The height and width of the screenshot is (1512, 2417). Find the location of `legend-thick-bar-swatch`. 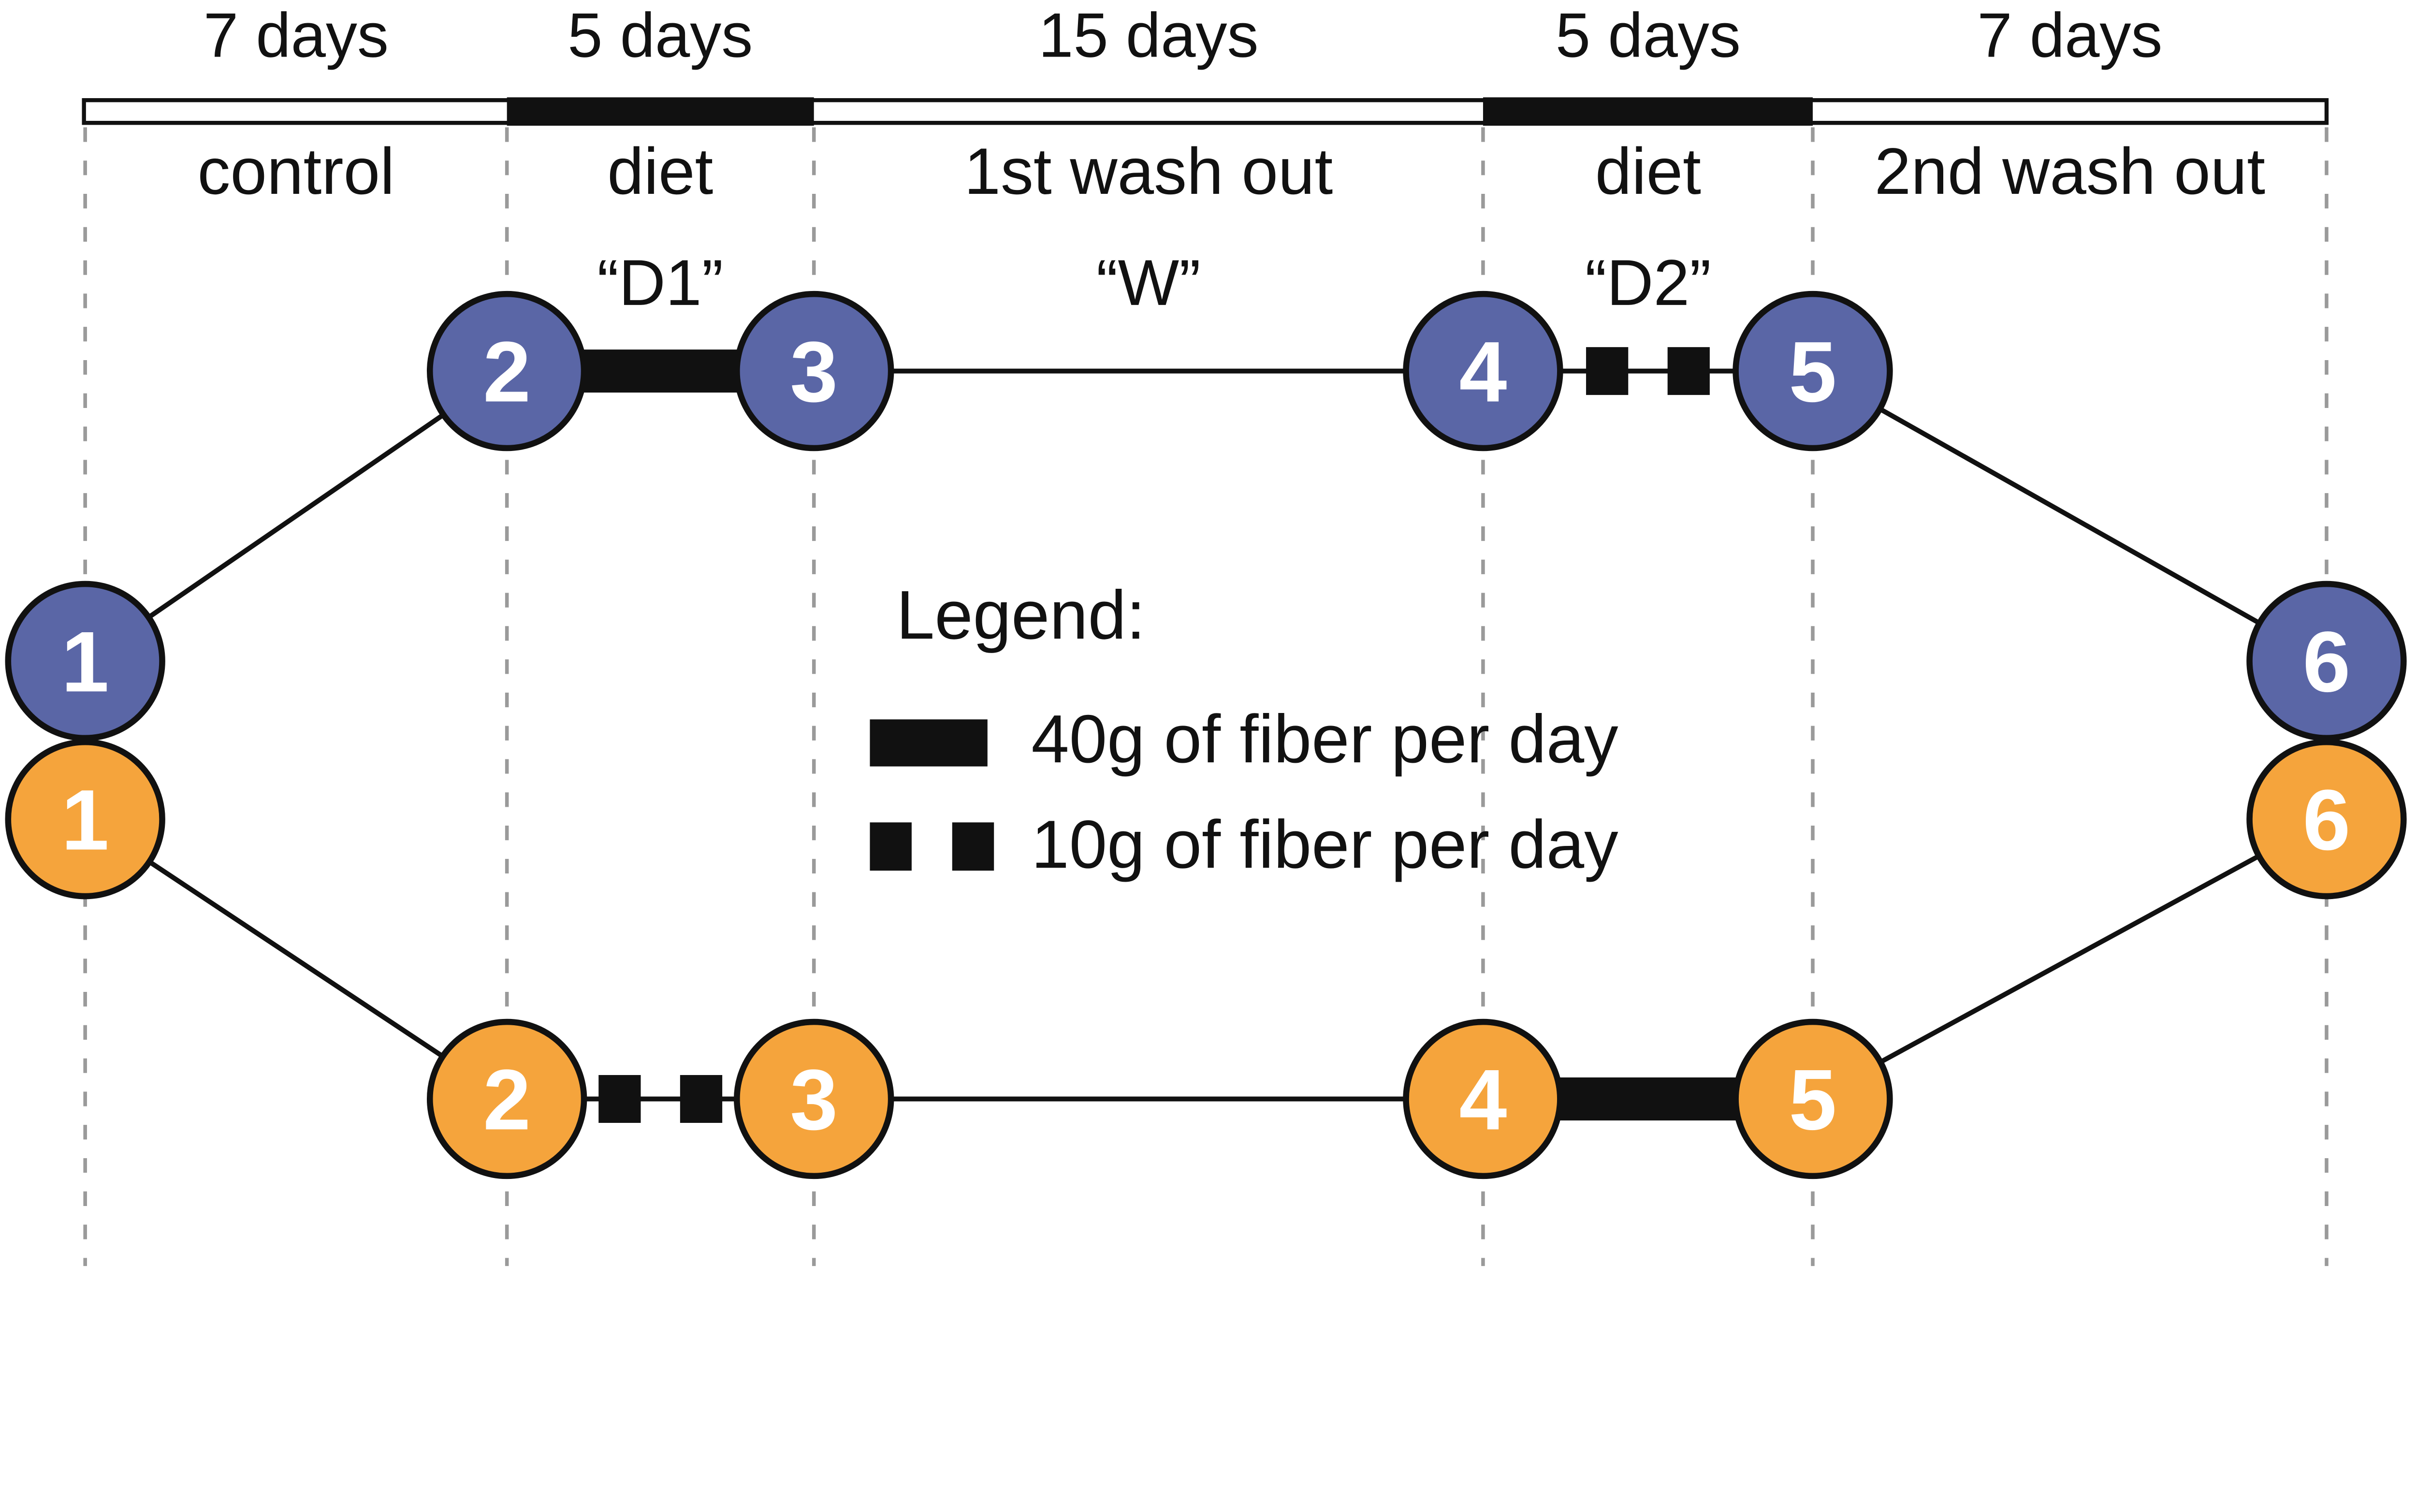

legend-thick-bar-swatch is located at coordinates (929, 743).